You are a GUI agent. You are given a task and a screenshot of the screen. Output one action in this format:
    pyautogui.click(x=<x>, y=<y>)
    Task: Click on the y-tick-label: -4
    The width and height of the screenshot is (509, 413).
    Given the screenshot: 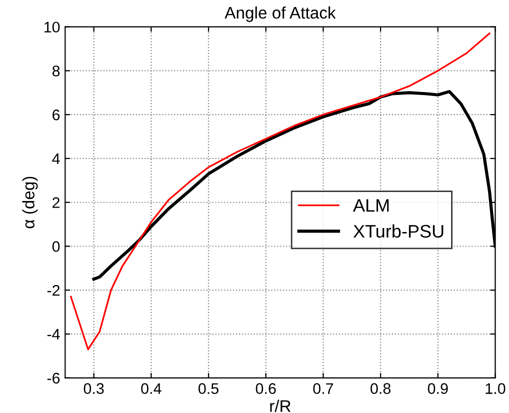 What is the action you would take?
    pyautogui.click(x=53, y=334)
    